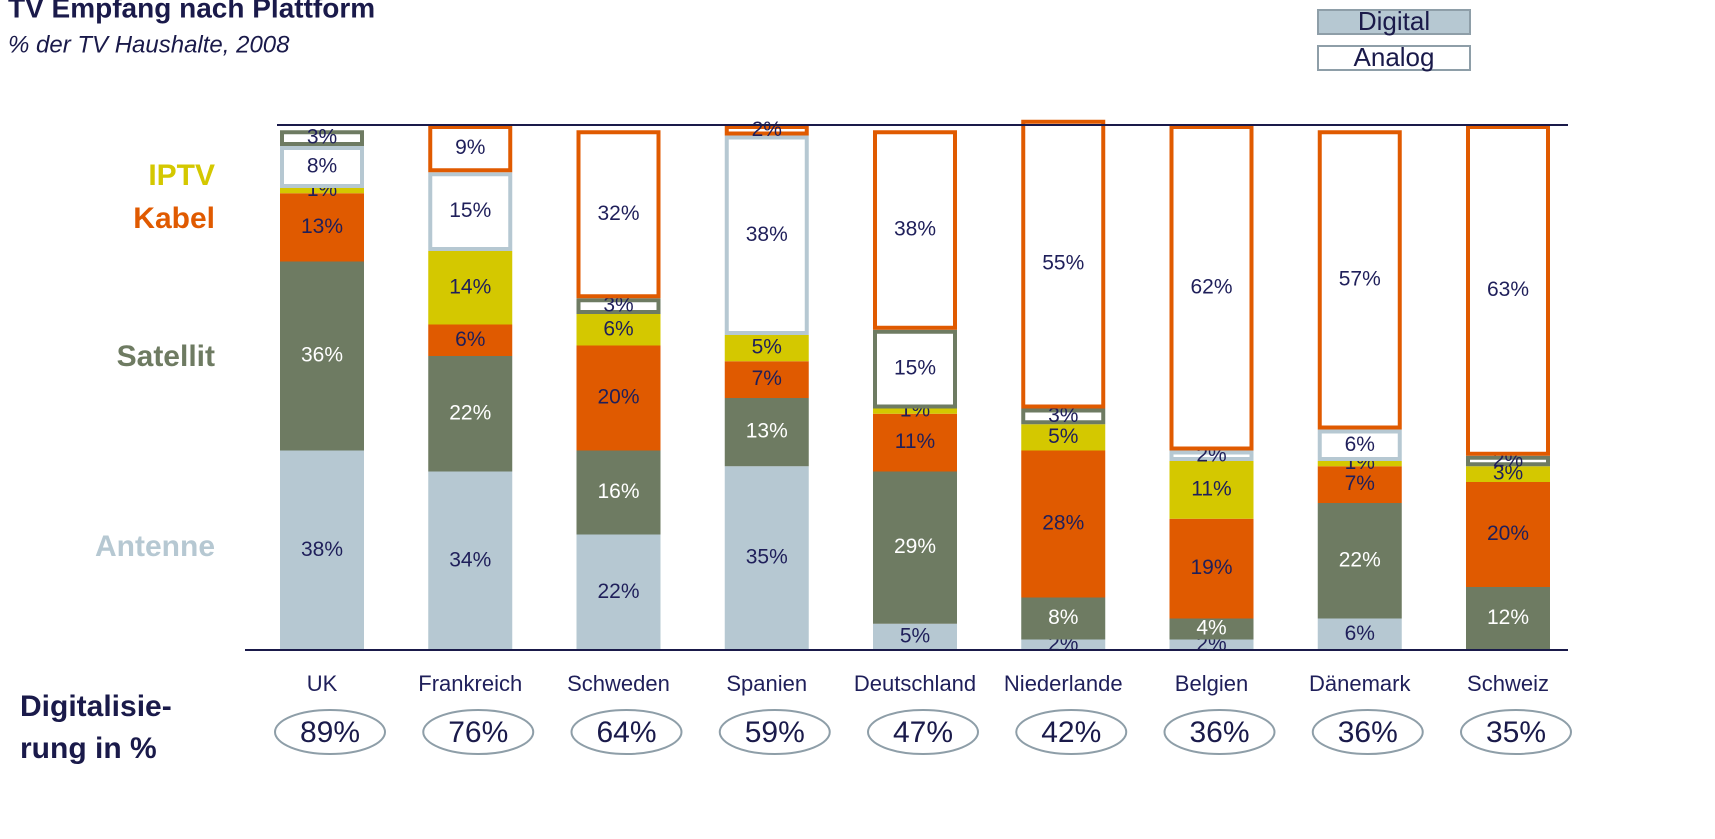 This screenshot has width=1715, height=839. I want to click on segment-label: 13%, so click(767, 431).